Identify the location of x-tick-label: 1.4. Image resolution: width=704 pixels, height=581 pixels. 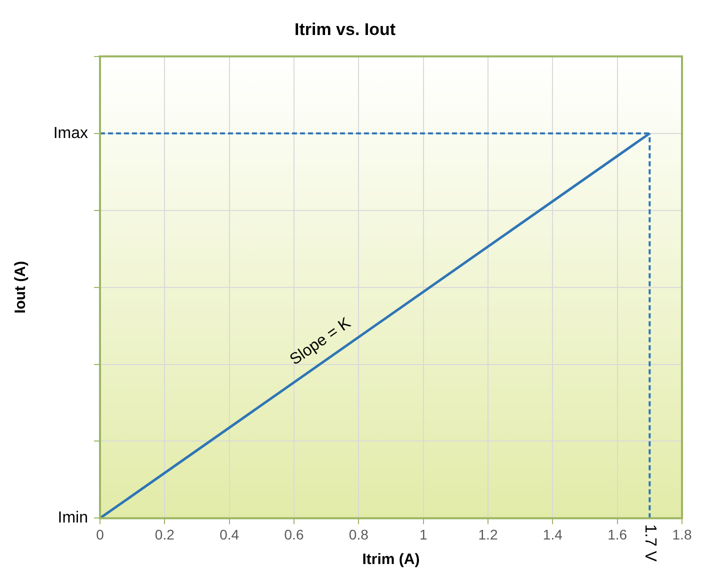
(552, 534).